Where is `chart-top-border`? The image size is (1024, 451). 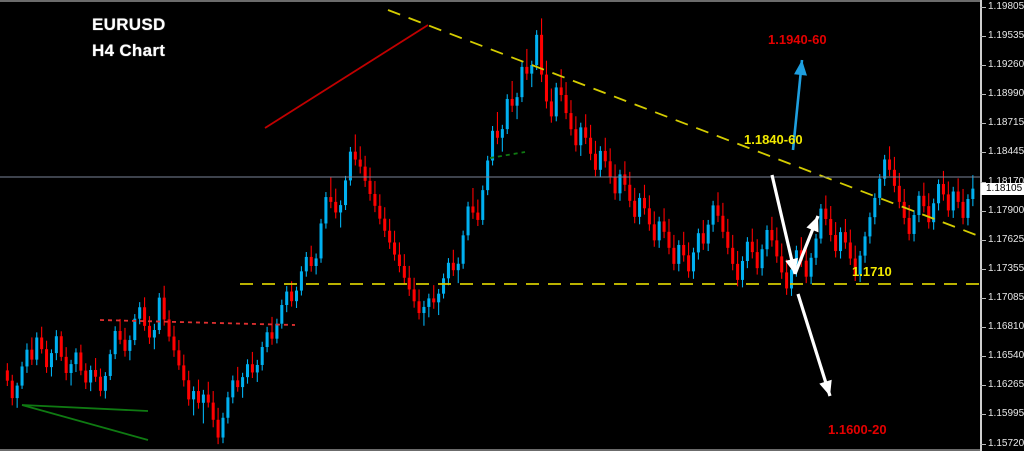 chart-top-border is located at coordinates (512, 1).